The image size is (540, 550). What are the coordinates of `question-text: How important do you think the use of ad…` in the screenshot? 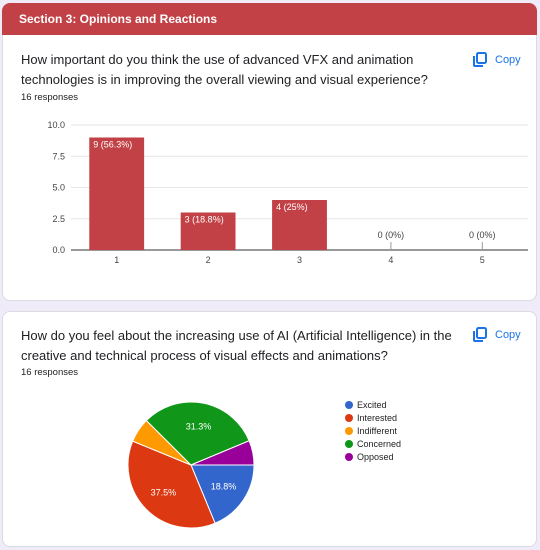 It's located at (224, 69).